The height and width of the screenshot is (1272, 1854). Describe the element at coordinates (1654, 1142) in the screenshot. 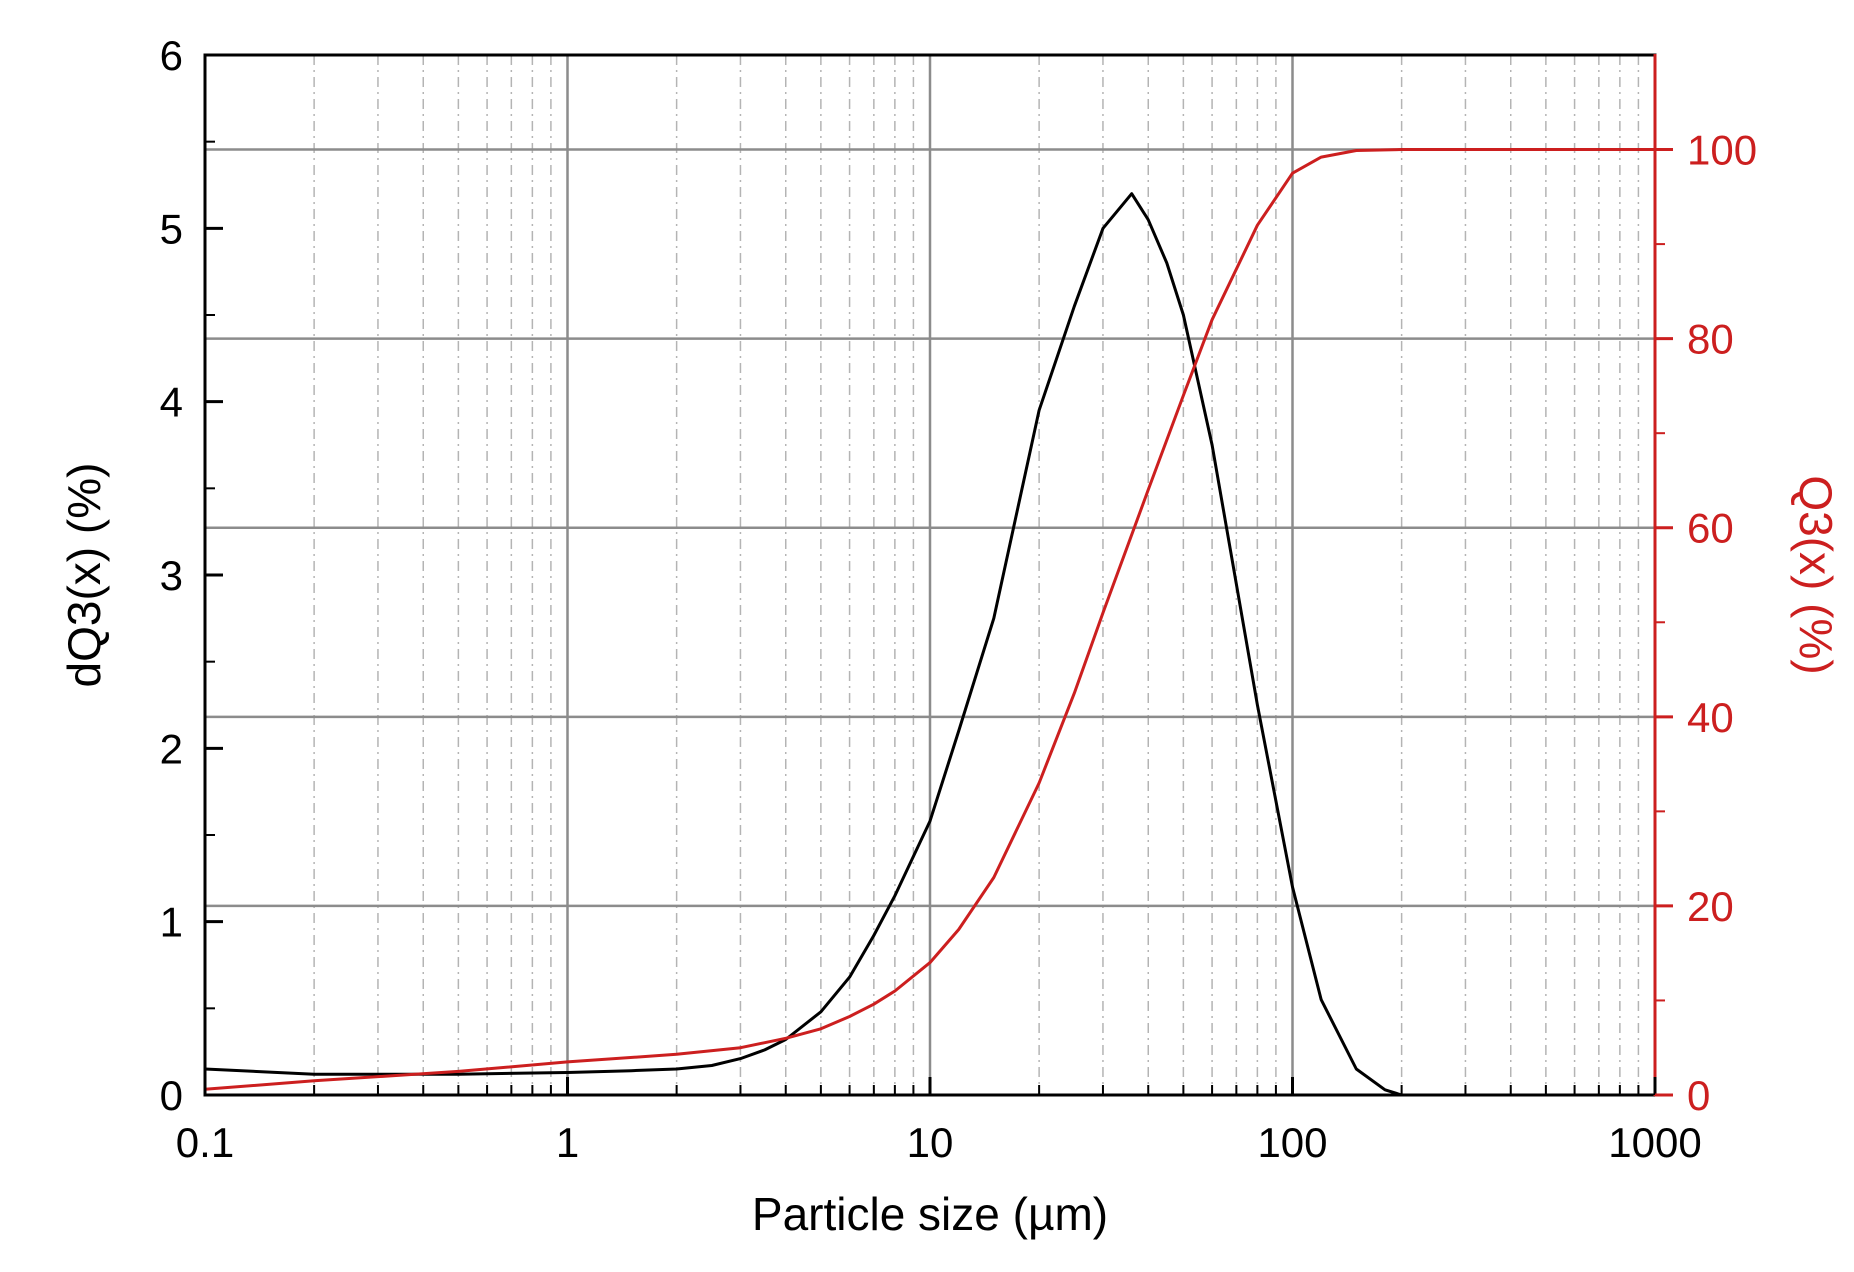

I see `x-tick-label: 1000` at that location.